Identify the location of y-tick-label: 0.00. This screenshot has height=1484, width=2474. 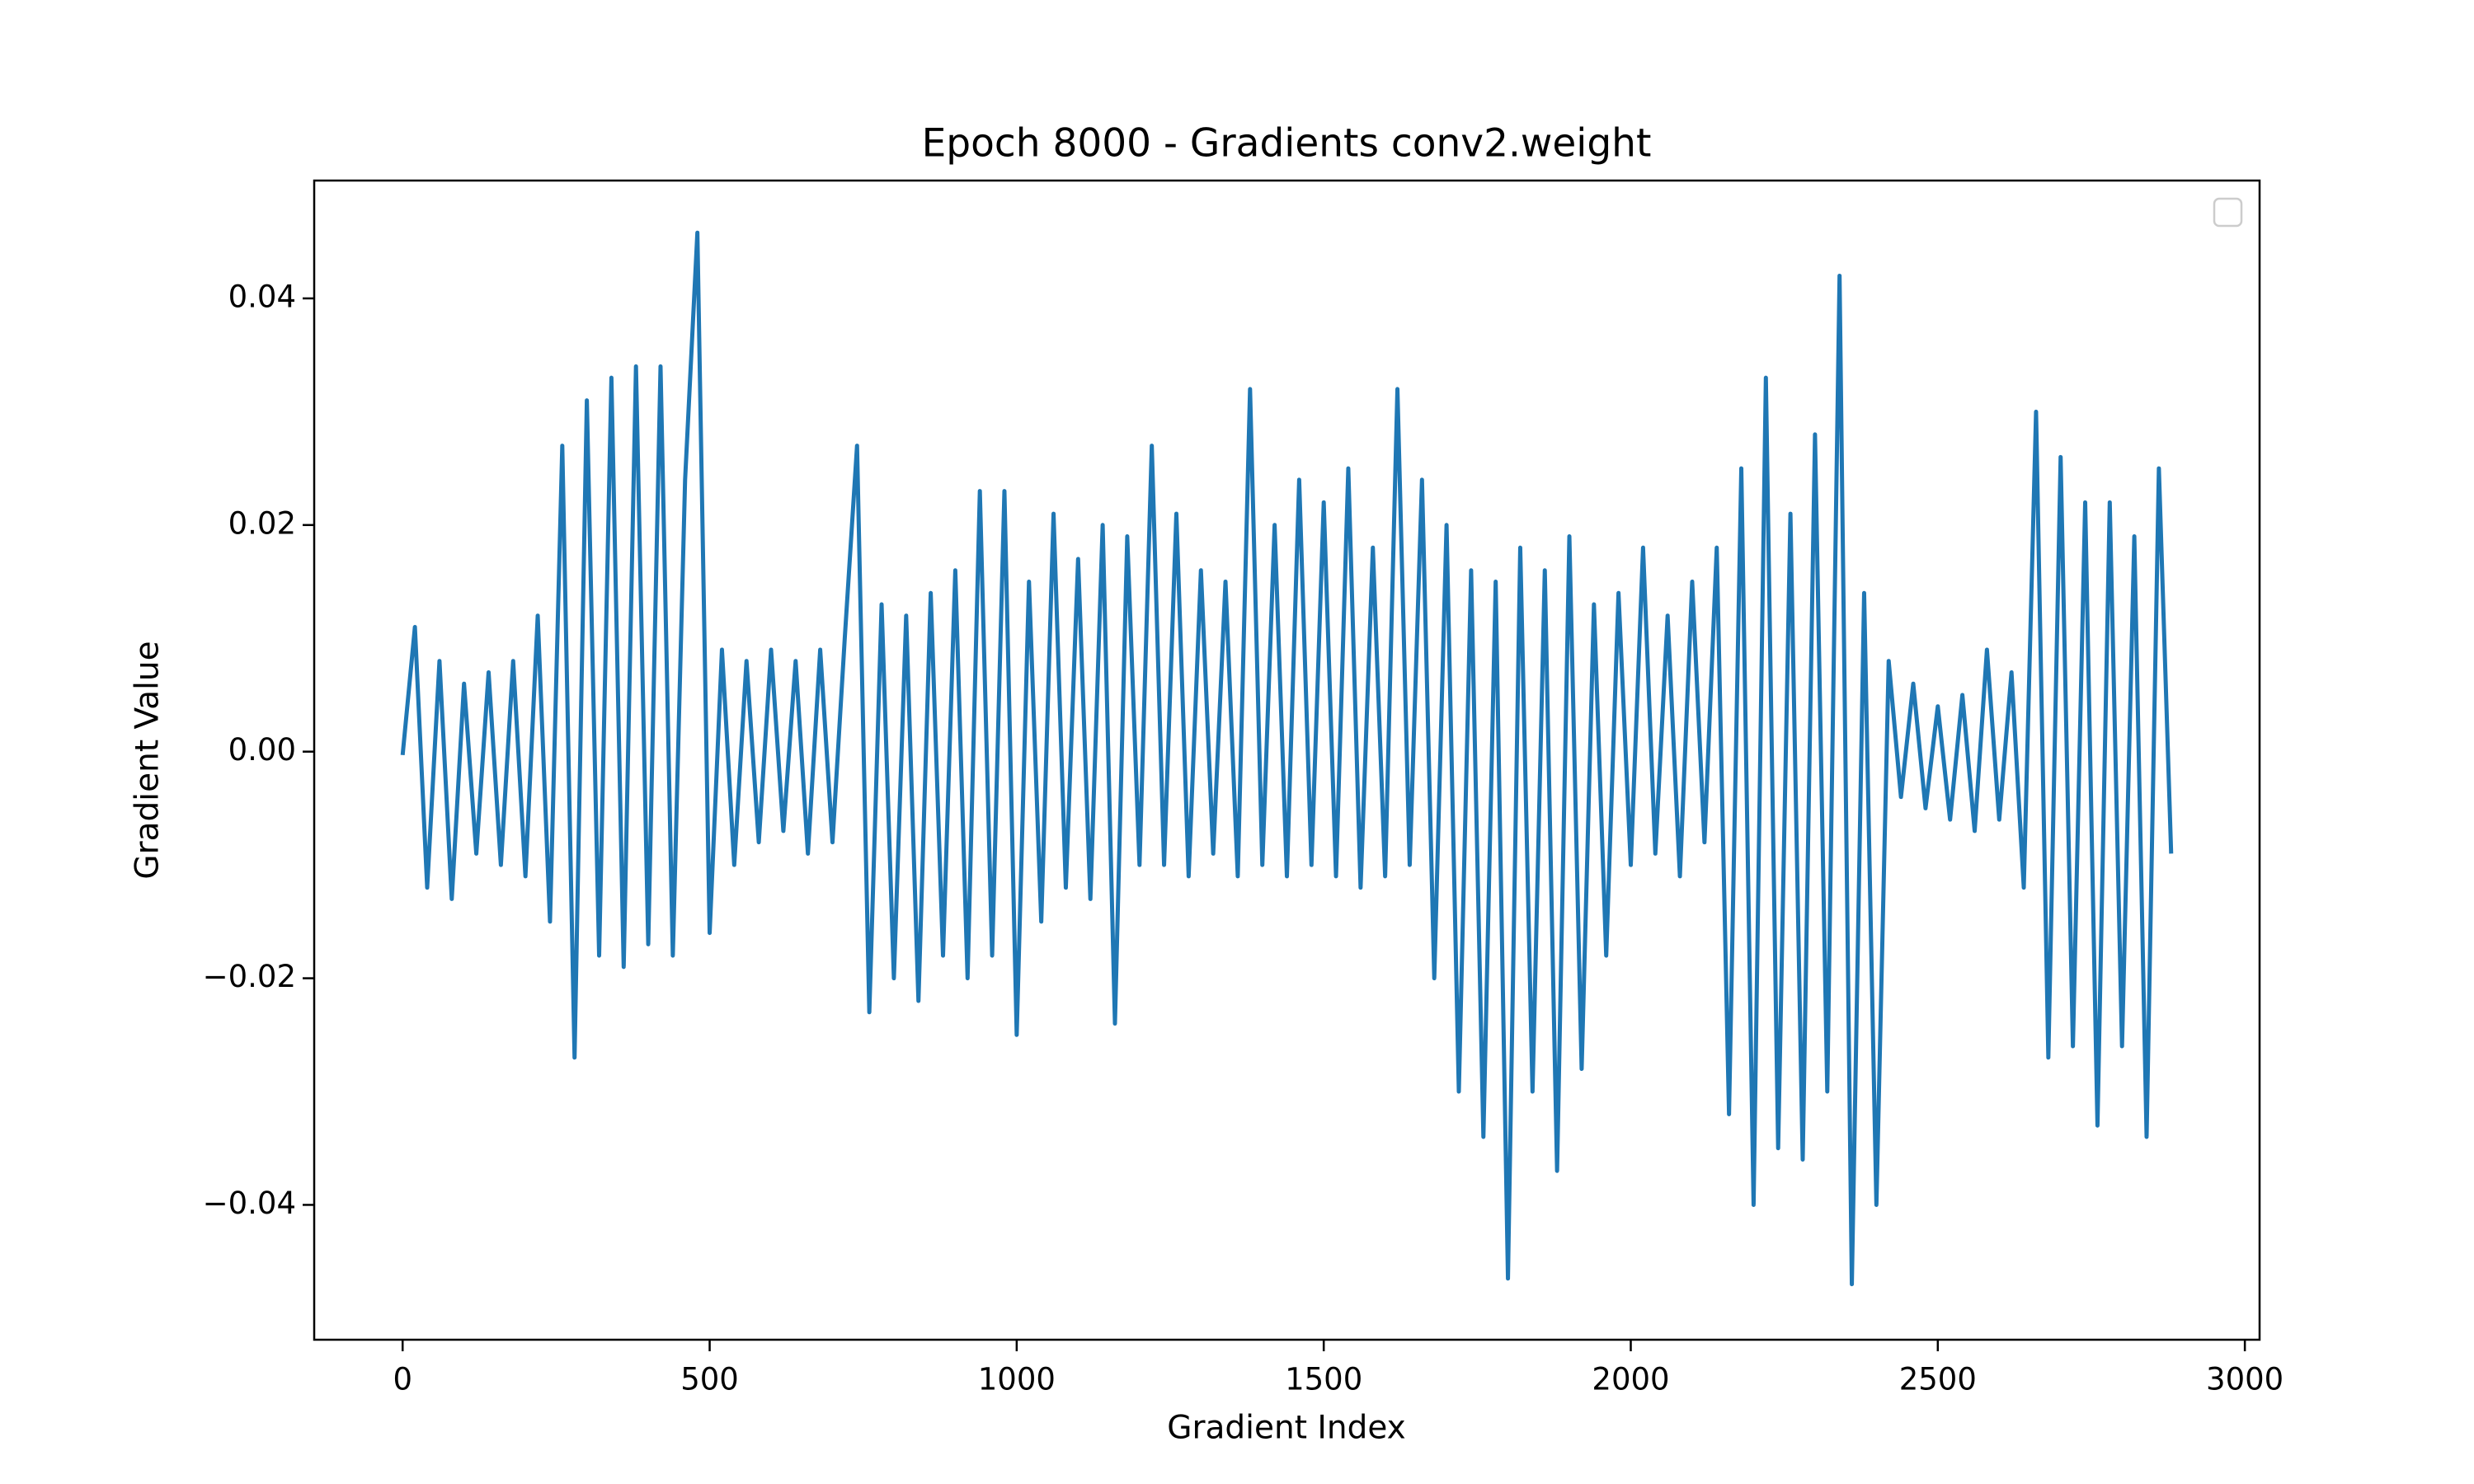
(262, 750).